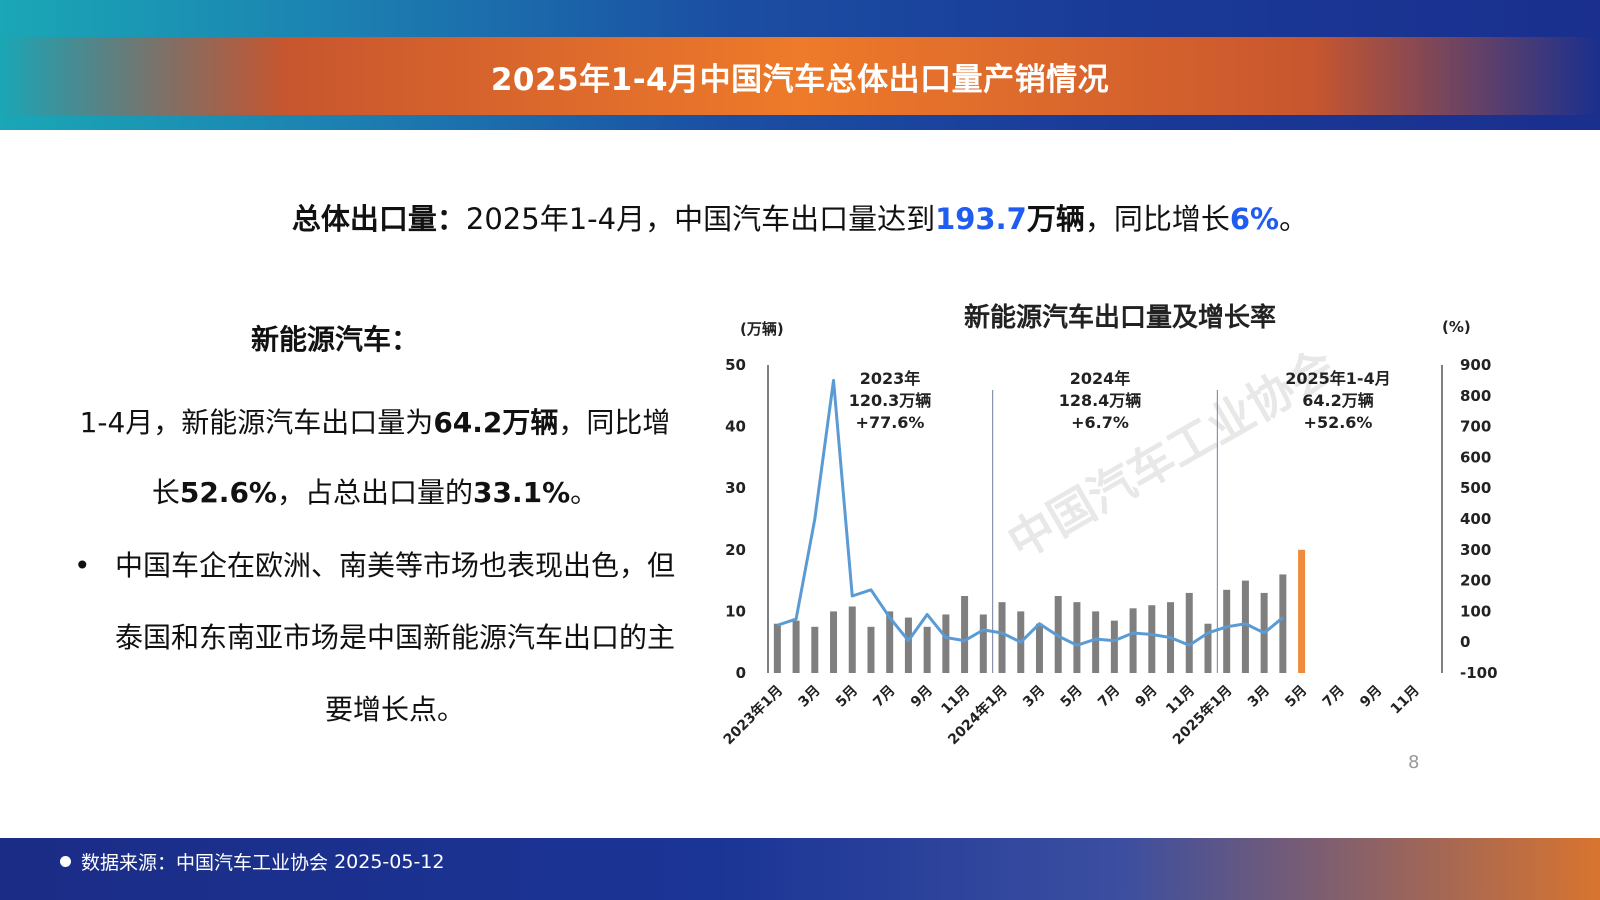 The height and width of the screenshot is (900, 1600). I want to click on nev-p1-g: 。, so click(584, 492).